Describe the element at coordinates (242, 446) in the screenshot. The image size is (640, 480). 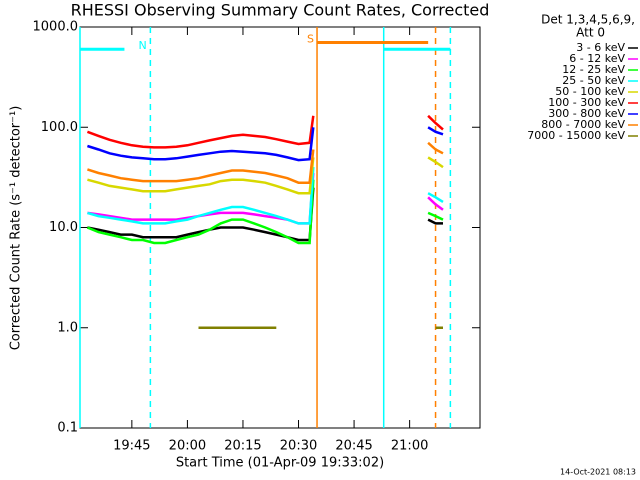
I see `x-tick-label: 20:15` at that location.